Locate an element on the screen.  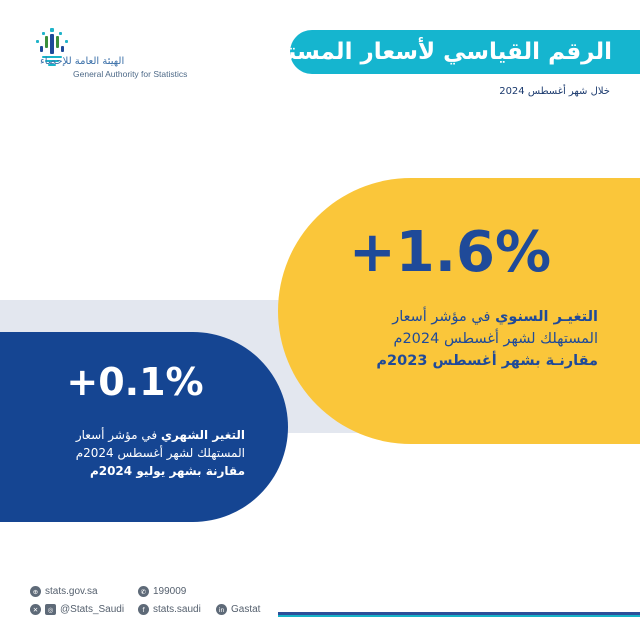
monthly-label-bold: التغير الشهري is located at coordinates (202, 435).